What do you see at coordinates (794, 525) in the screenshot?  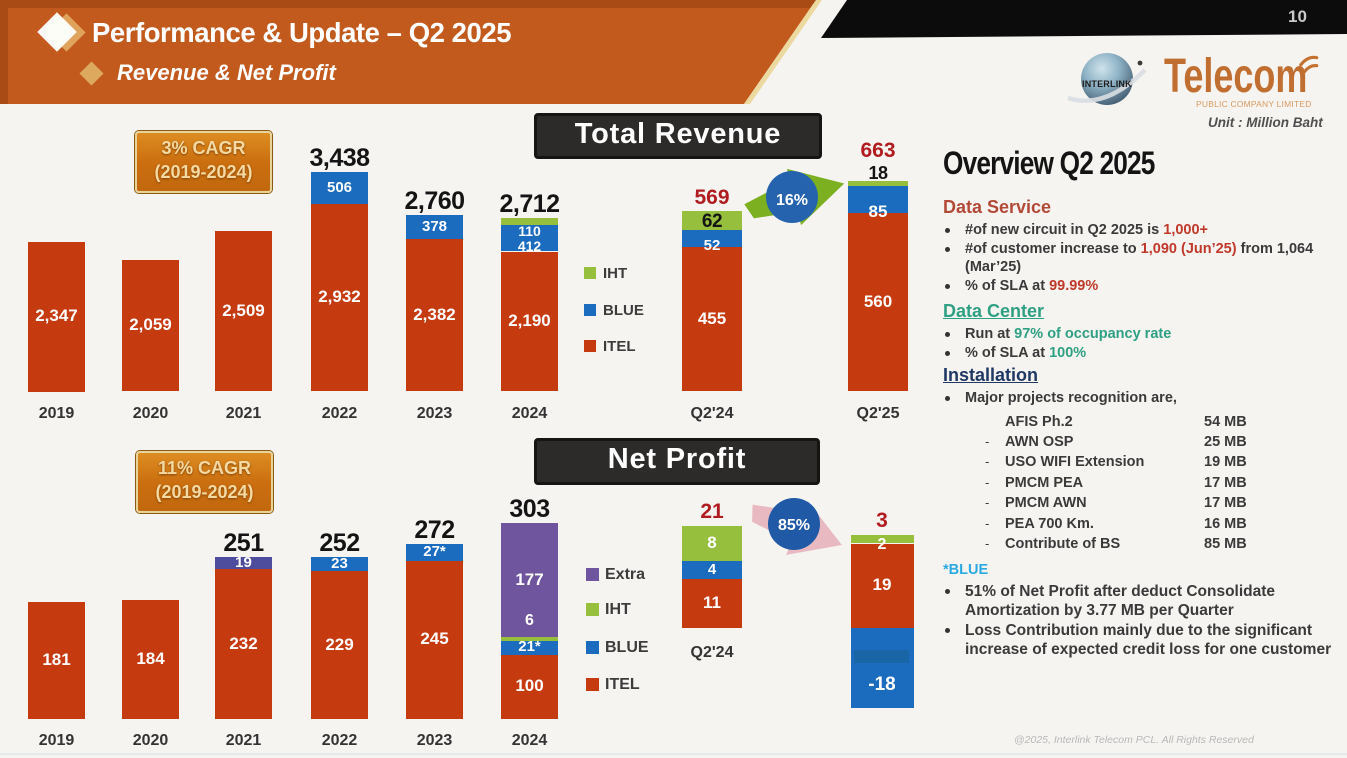 I see `svg-text: 85%` at bounding box center [794, 525].